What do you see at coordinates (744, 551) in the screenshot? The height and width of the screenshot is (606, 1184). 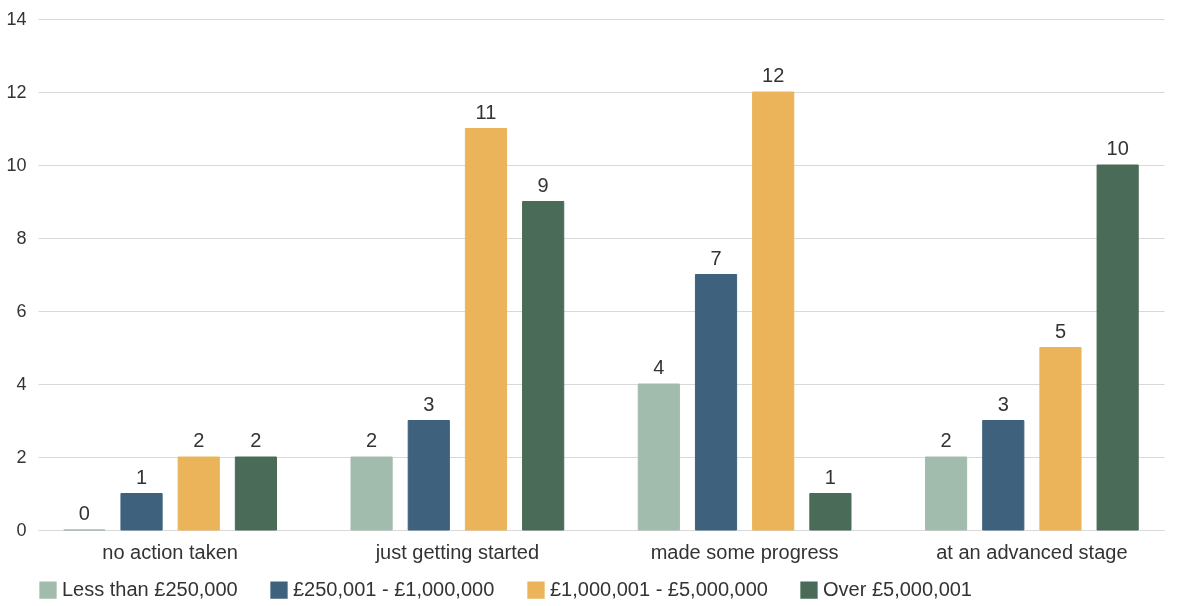 I see `x-tick-label: made some progress` at bounding box center [744, 551].